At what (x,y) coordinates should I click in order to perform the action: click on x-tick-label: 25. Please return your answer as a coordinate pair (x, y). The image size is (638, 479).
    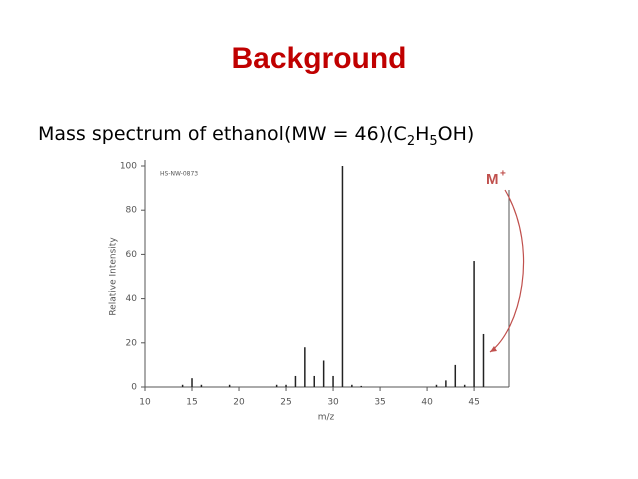
    Looking at the image, I should click on (285, 403).